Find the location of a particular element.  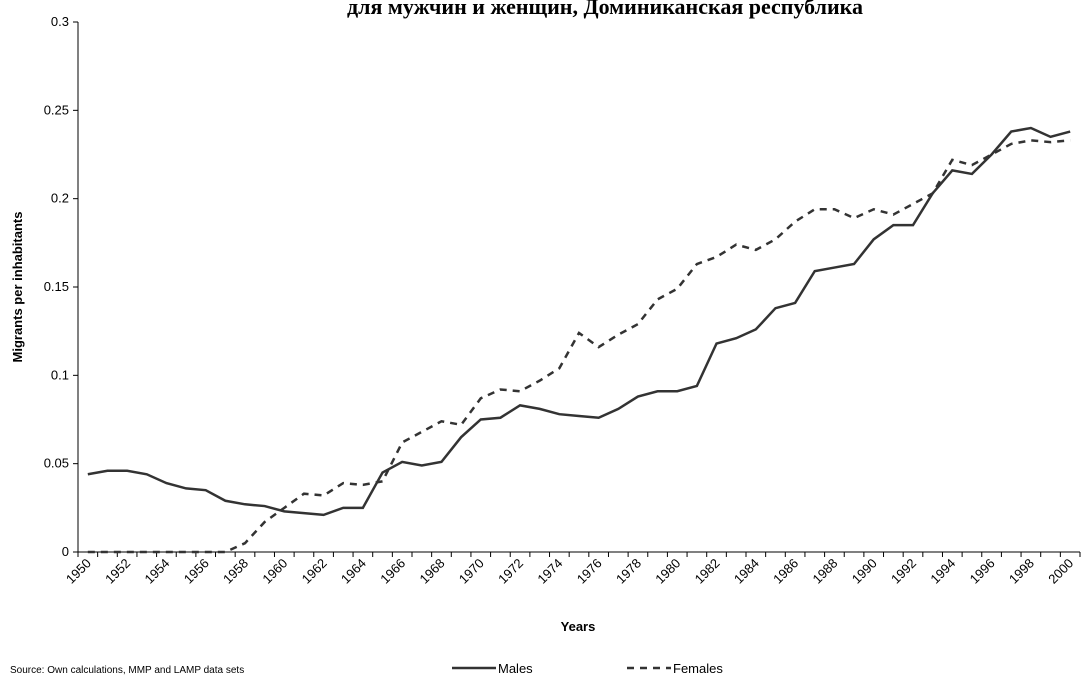

x-tick-label: 1984 is located at coordinates (746, 571).